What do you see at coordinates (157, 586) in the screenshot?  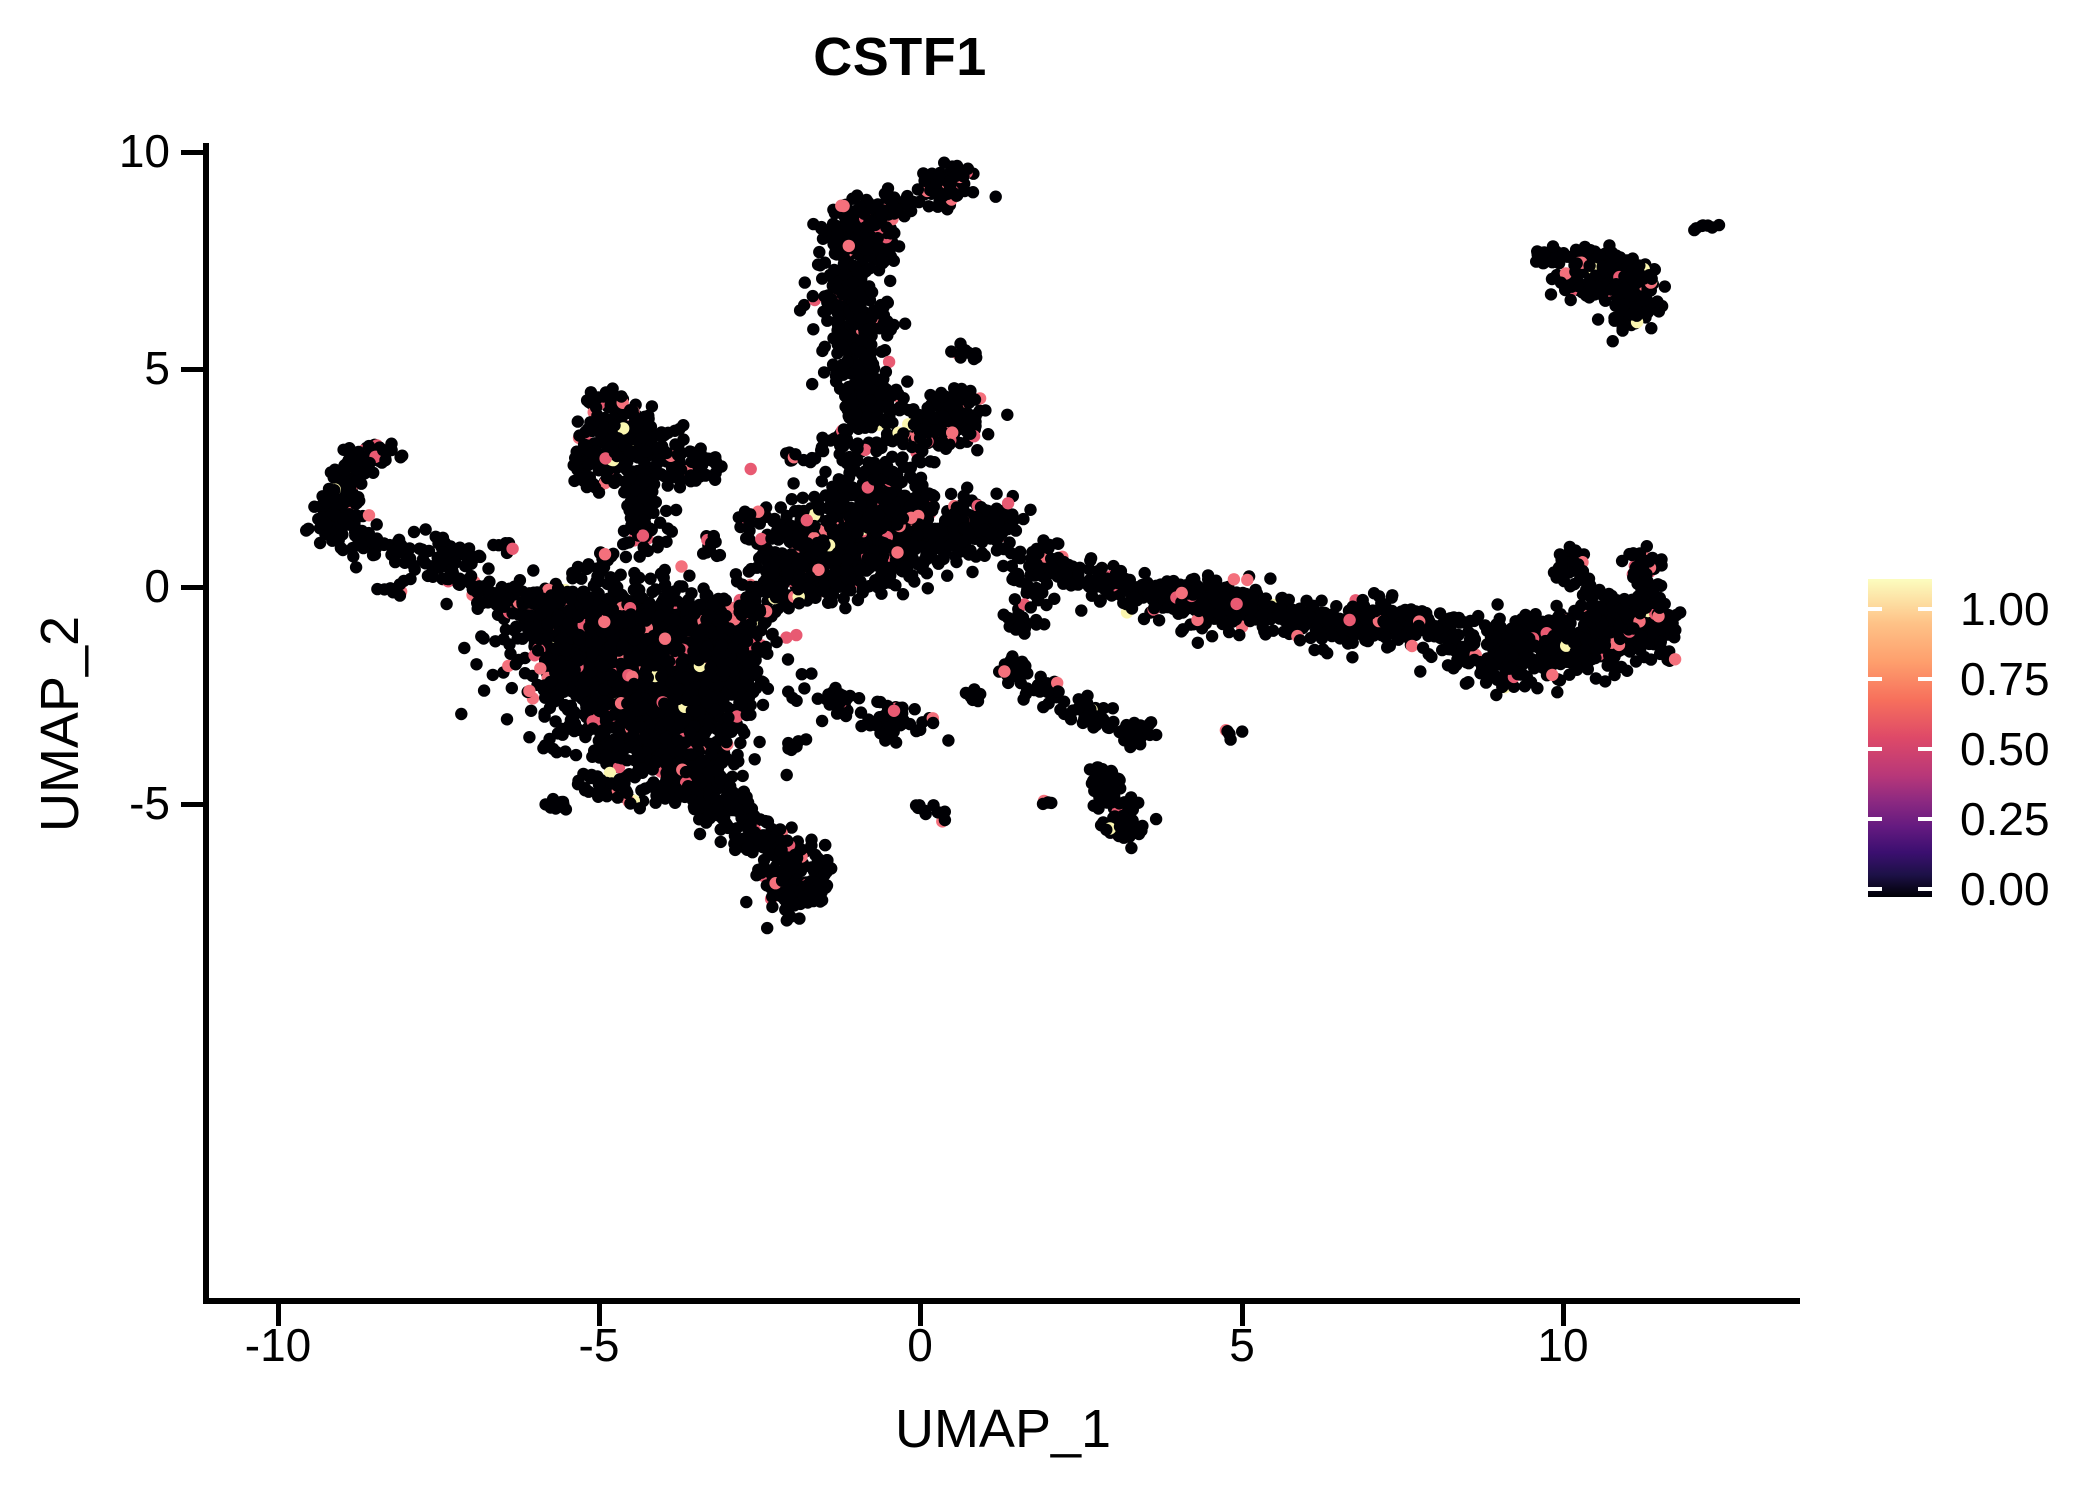 I see `y-tick-label-0: 0` at bounding box center [157, 586].